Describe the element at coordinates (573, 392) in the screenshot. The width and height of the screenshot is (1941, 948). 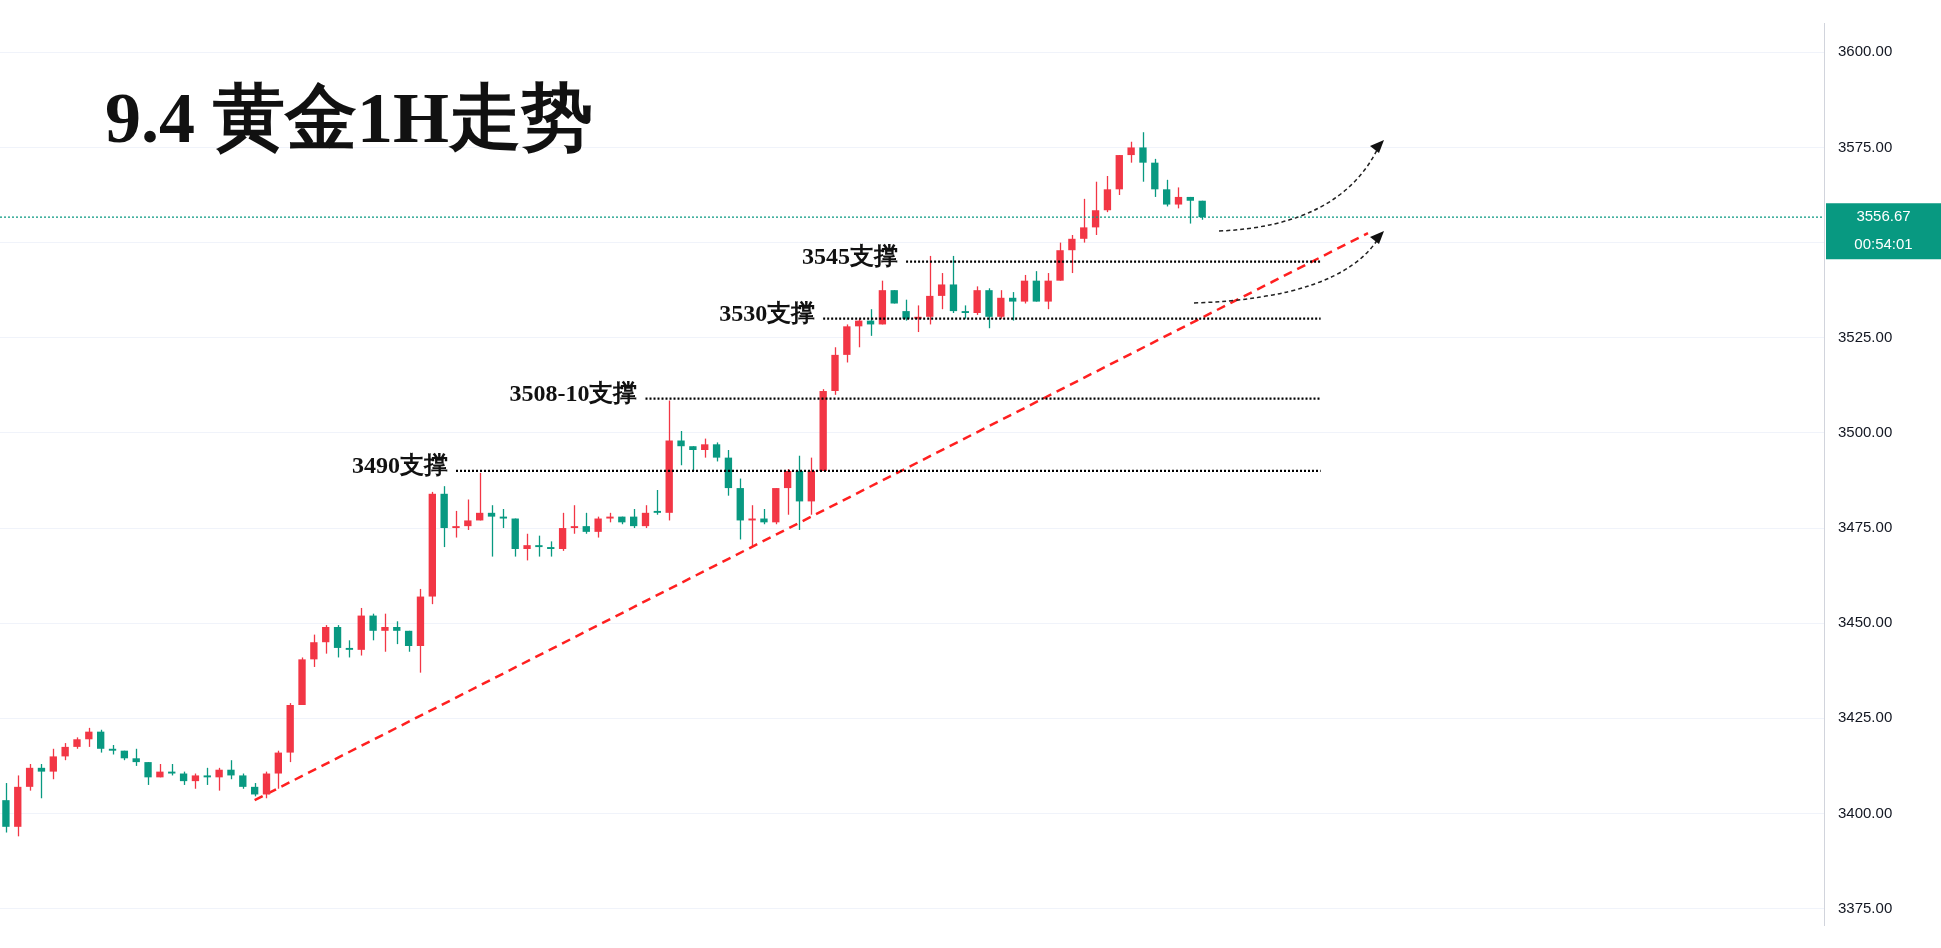
I see `ref-line-label: 3508-10支撑` at that location.